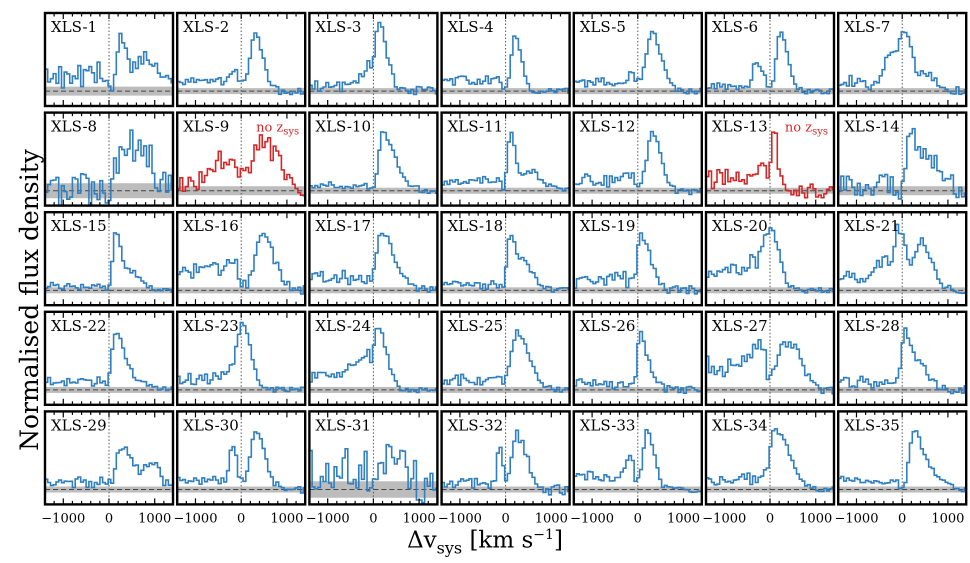 This screenshot has width=970, height=563. Describe the element at coordinates (211, 226) in the screenshot. I see `panel-label: XLS-16` at that location.